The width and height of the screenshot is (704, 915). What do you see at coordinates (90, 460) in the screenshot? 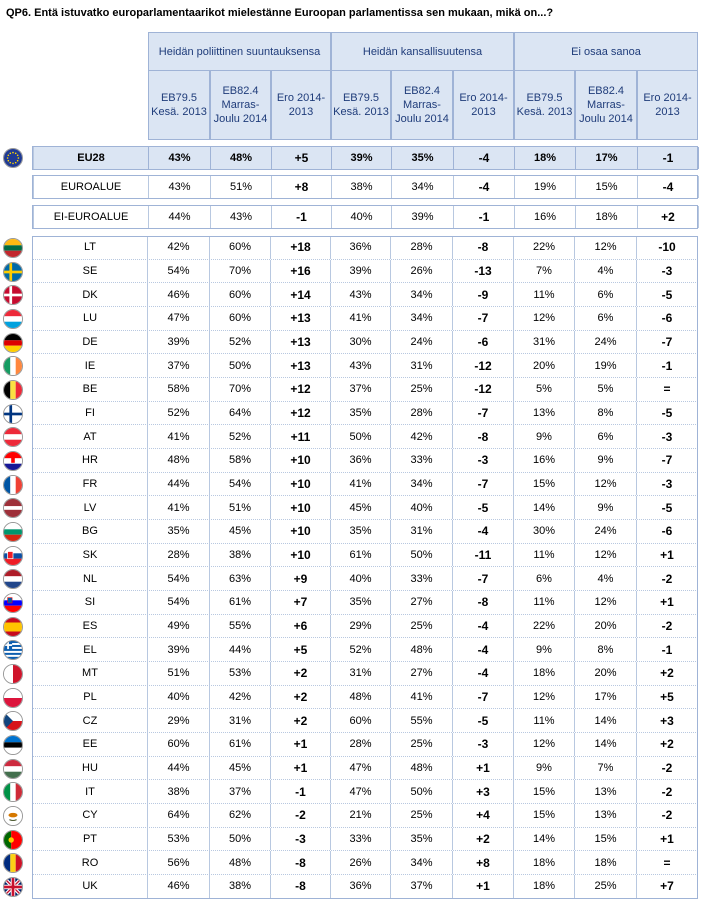
I see `row-label: HR` at bounding box center [90, 460].